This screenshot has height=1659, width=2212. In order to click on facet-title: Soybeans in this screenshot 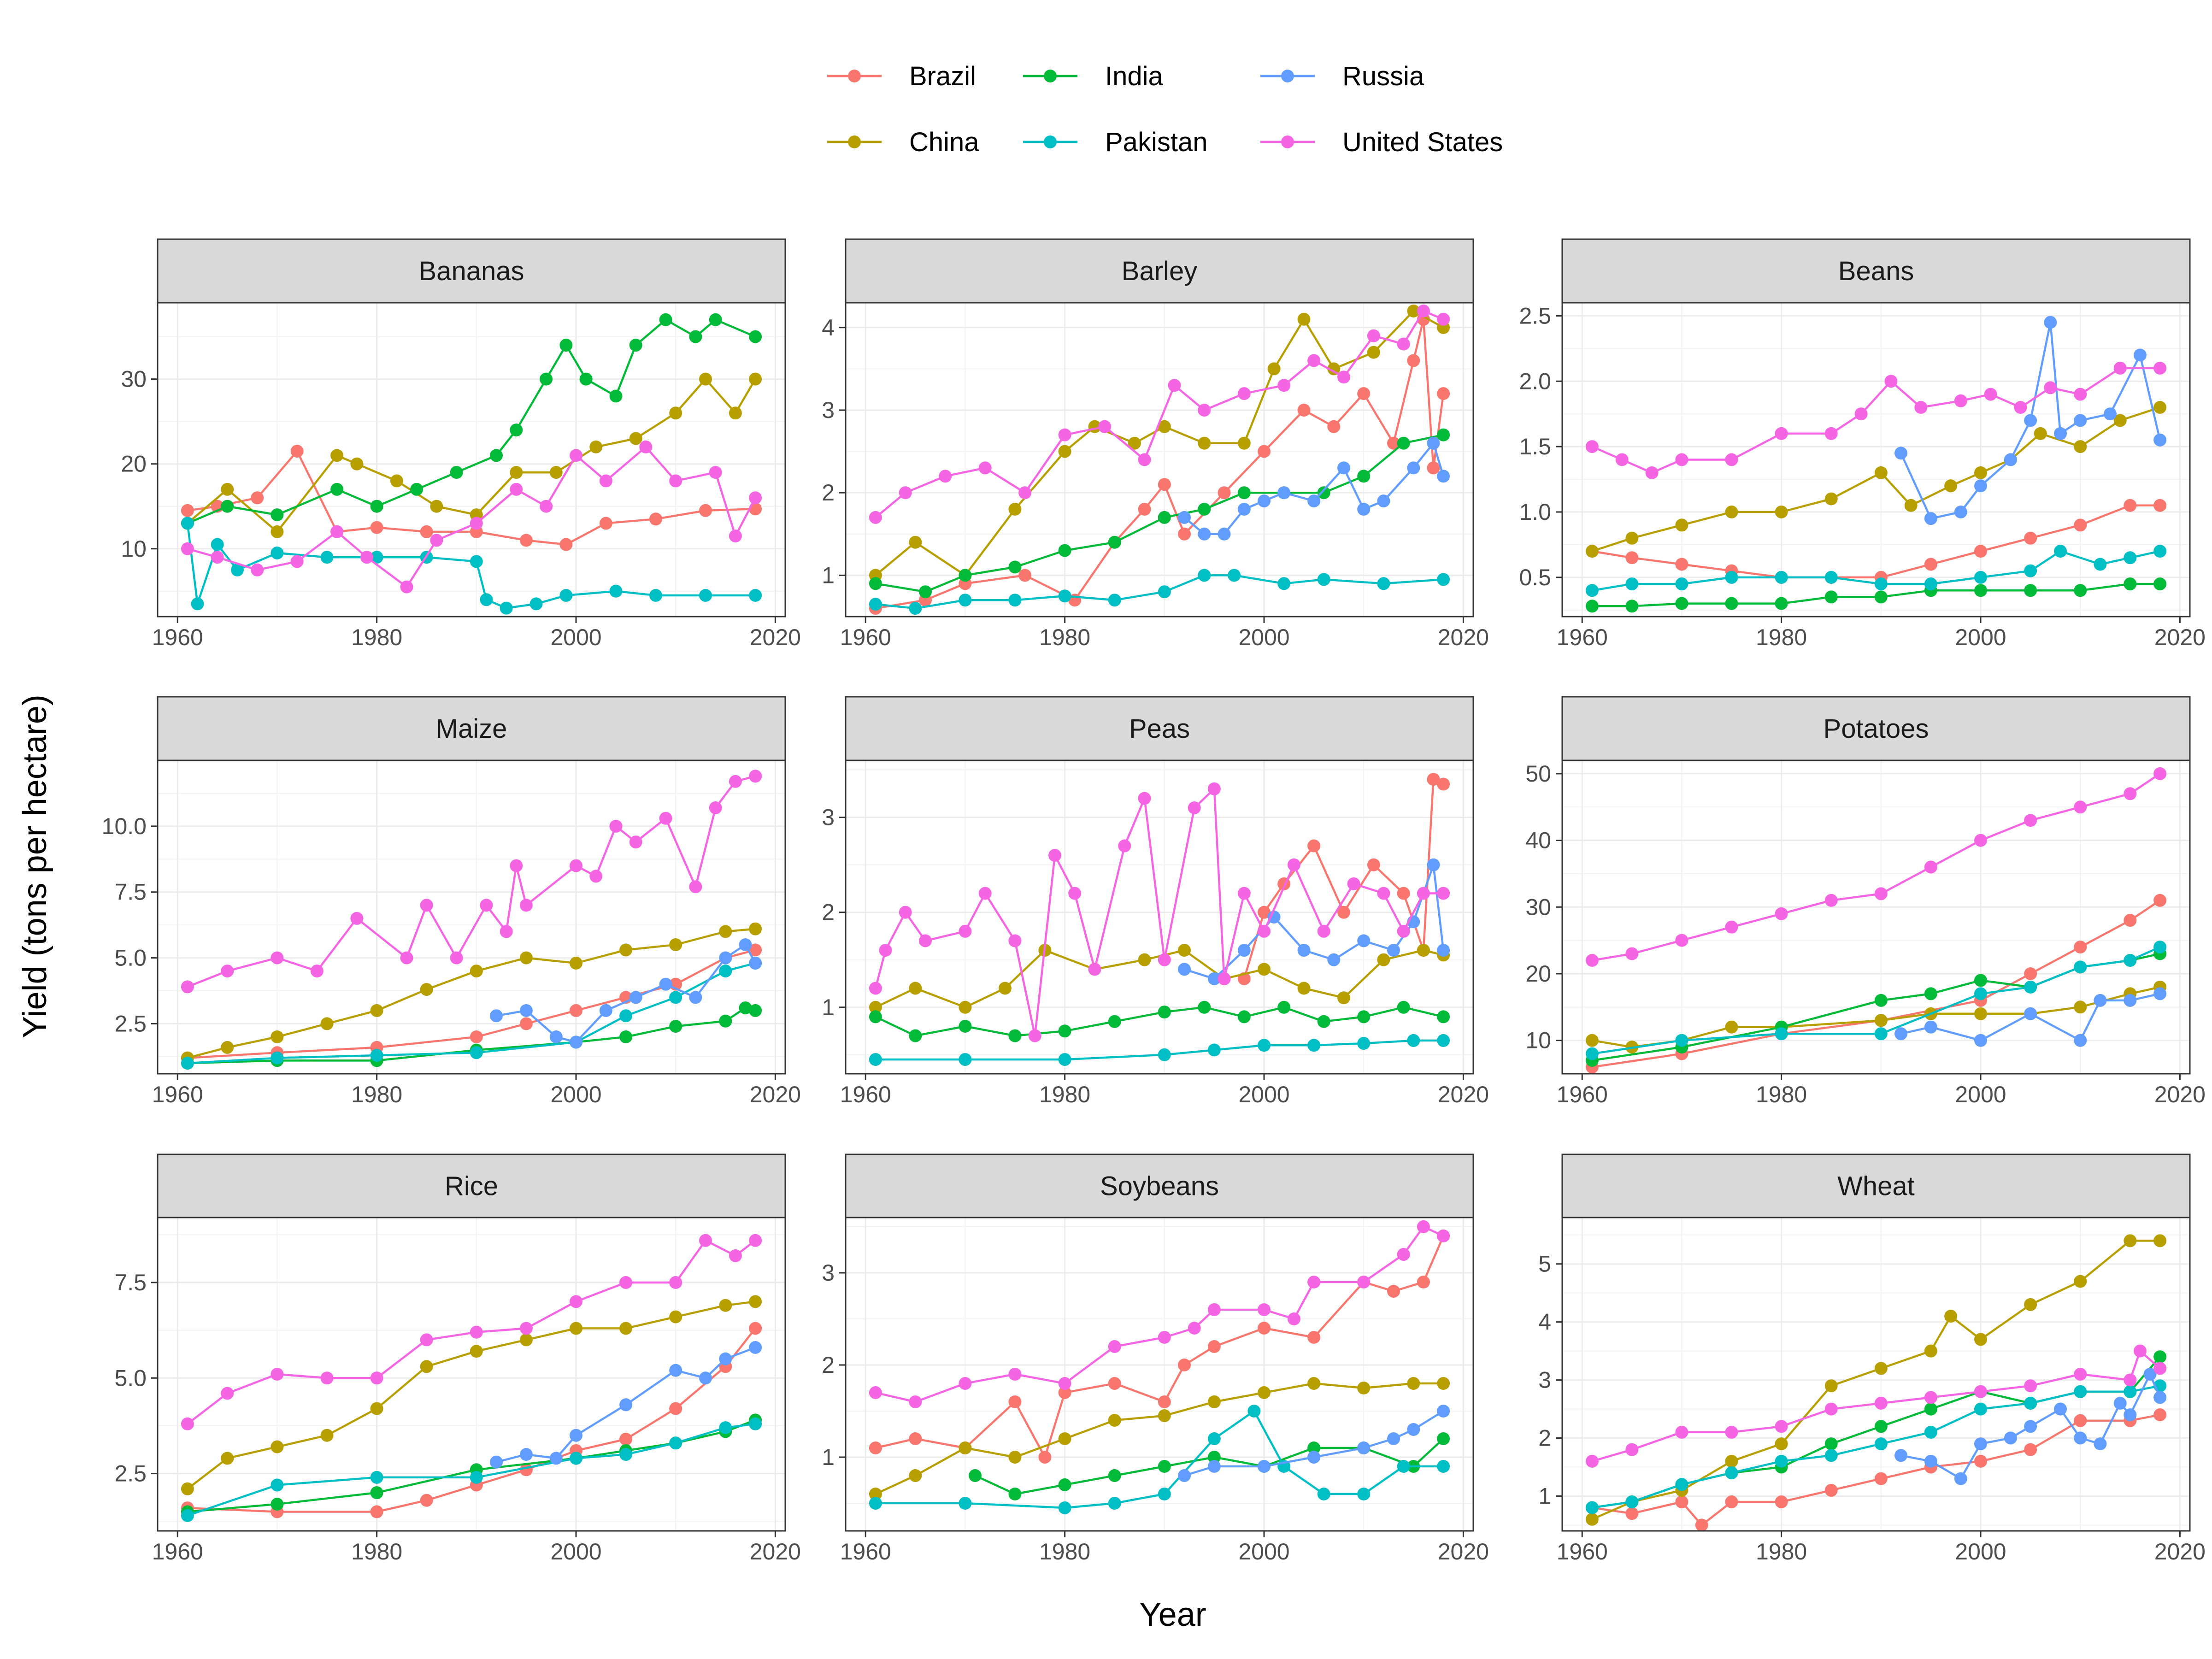, I will do `click(1159, 1186)`.